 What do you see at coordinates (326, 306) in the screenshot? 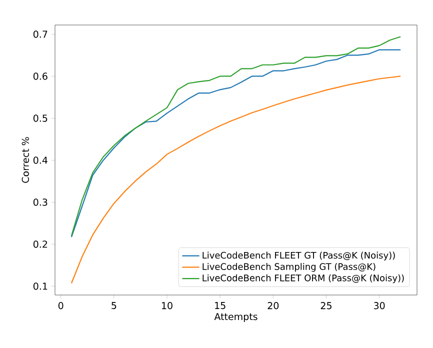
I see `x-tick-label: 25` at bounding box center [326, 306].